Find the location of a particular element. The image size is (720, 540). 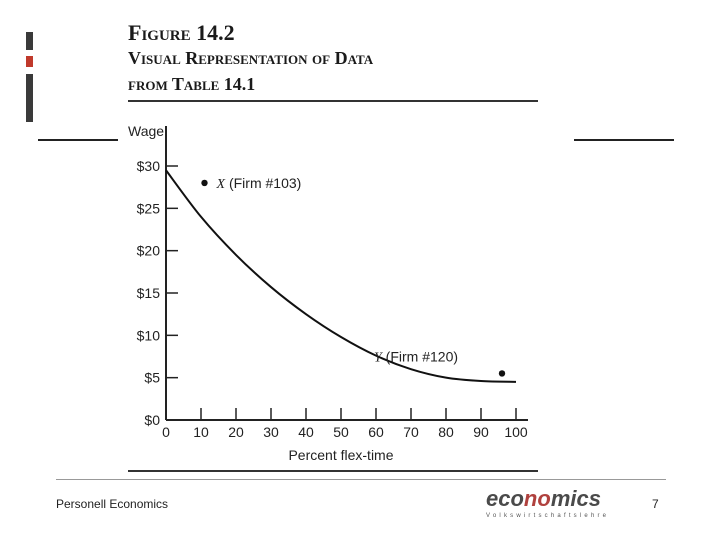

header-rule-right is located at coordinates (624, 140).